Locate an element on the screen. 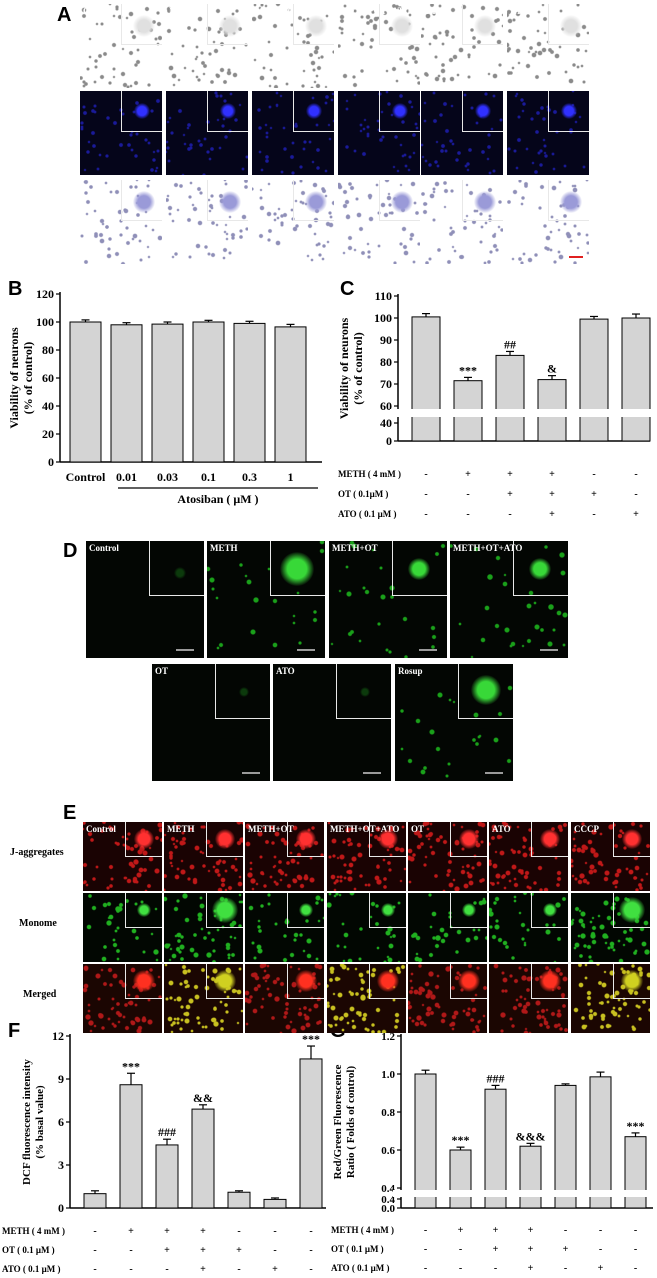 The height and width of the screenshot is (1278, 657). y-tick-label: 100 is located at coordinates (45, 322).